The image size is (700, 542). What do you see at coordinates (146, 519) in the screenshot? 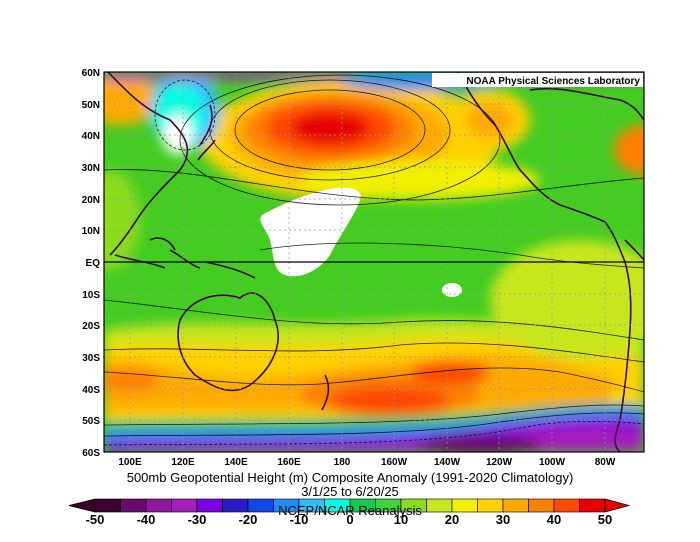
I see `colorbar-tick-label: -40` at bounding box center [146, 519].